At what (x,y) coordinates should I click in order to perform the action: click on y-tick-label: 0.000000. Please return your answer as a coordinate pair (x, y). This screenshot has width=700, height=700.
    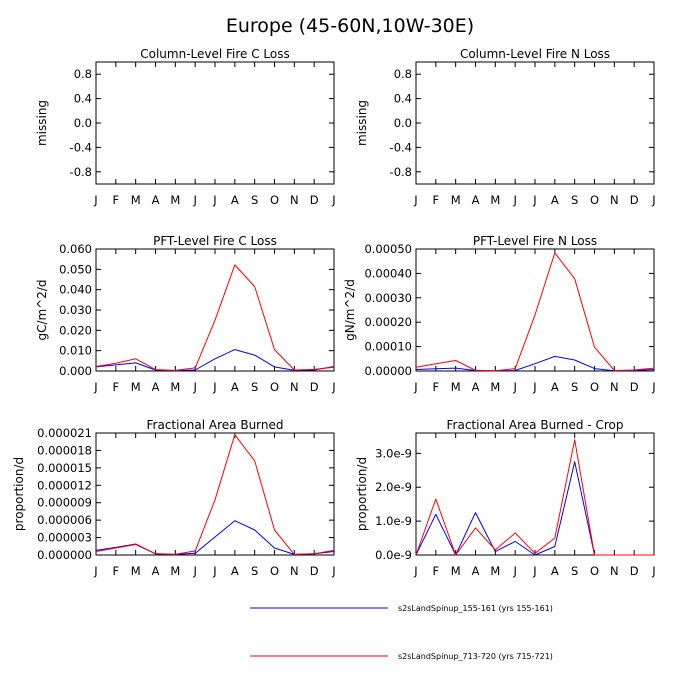
    Looking at the image, I should click on (64, 555).